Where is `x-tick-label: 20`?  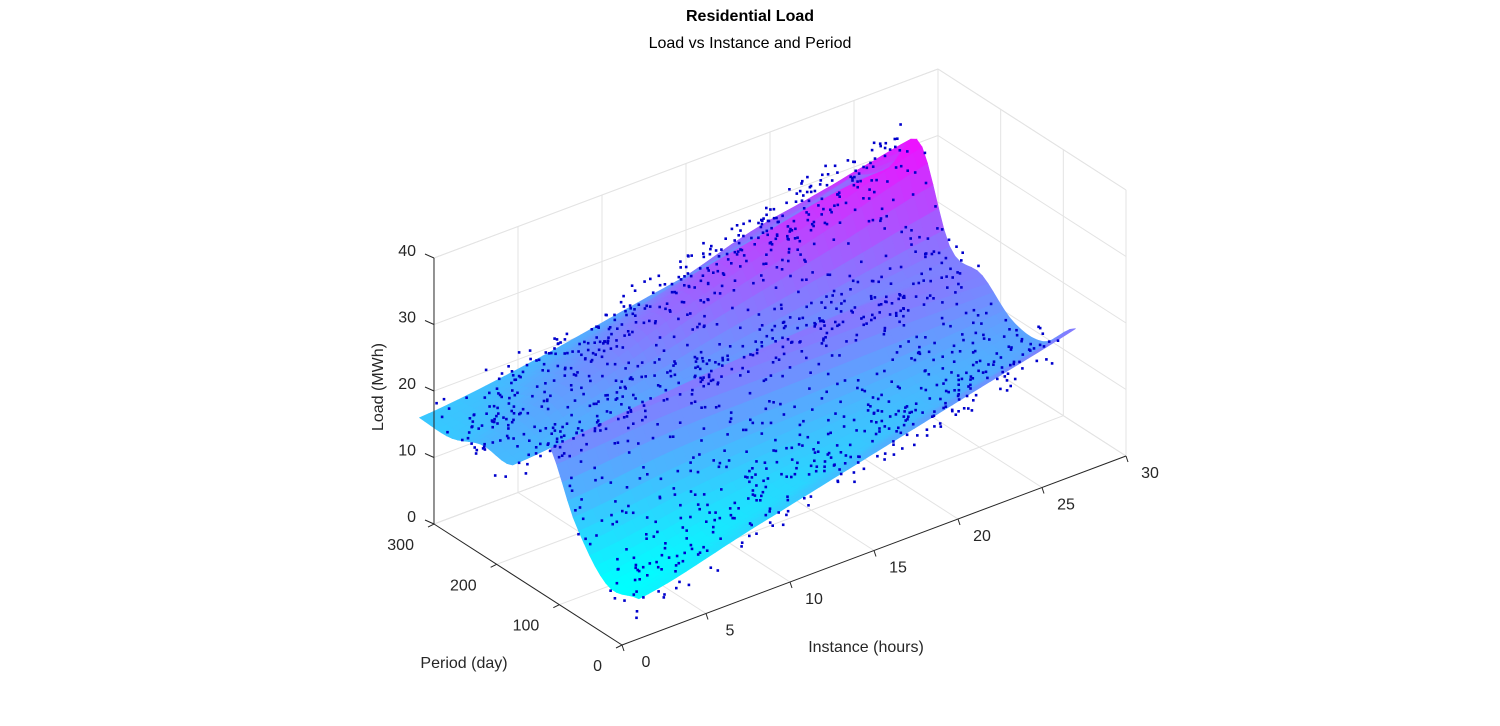
x-tick-label: 20 is located at coordinates (982, 536).